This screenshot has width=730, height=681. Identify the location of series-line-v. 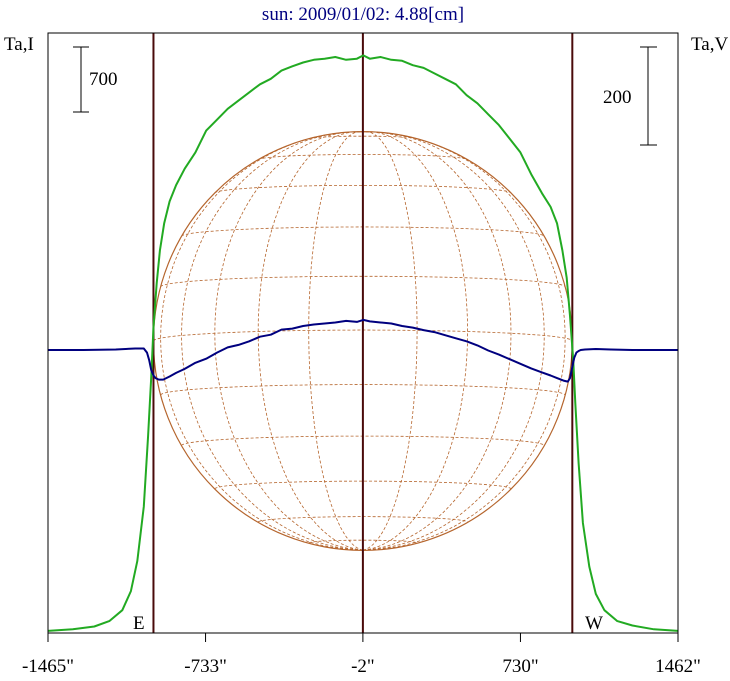
(363, 350).